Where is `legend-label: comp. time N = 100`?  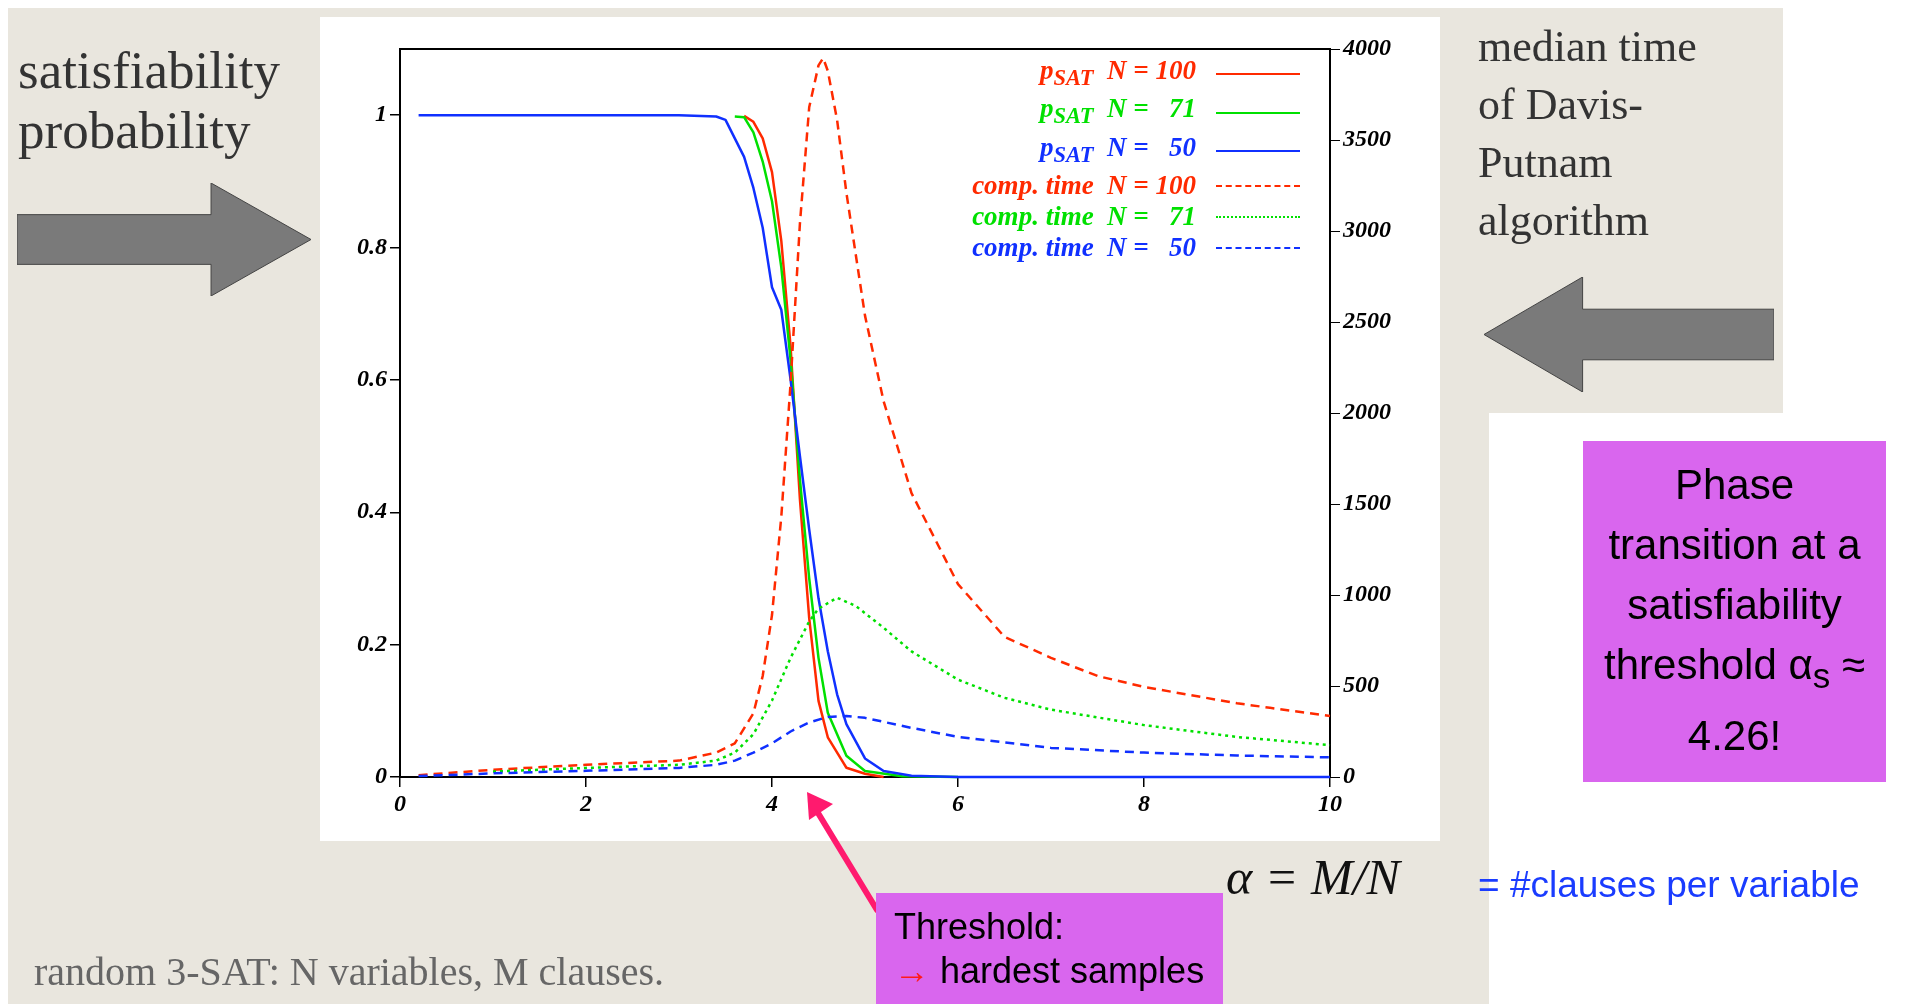
legend-label: comp. time N = 100 is located at coordinates (1084, 186).